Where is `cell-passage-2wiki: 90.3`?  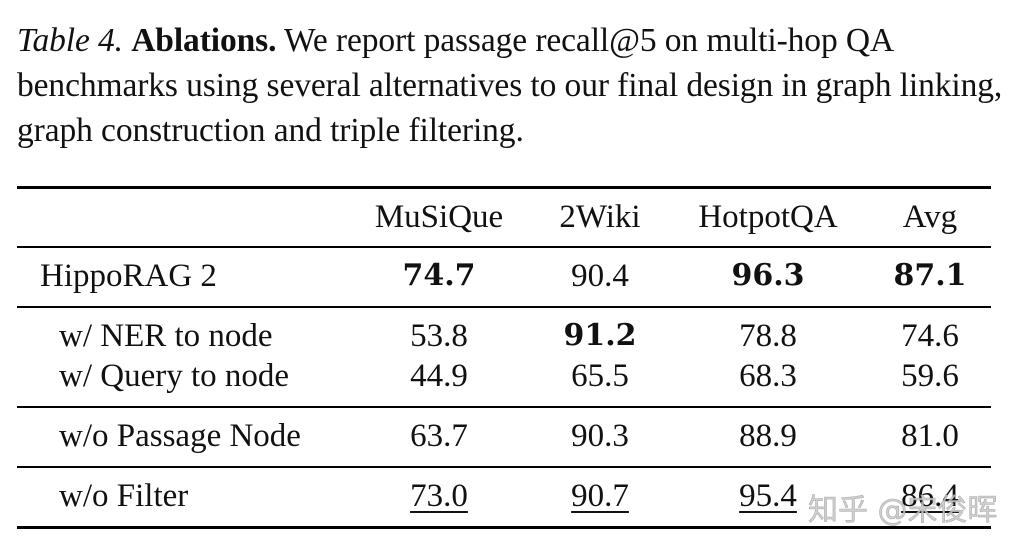 cell-passage-2wiki: 90.3 is located at coordinates (600, 436).